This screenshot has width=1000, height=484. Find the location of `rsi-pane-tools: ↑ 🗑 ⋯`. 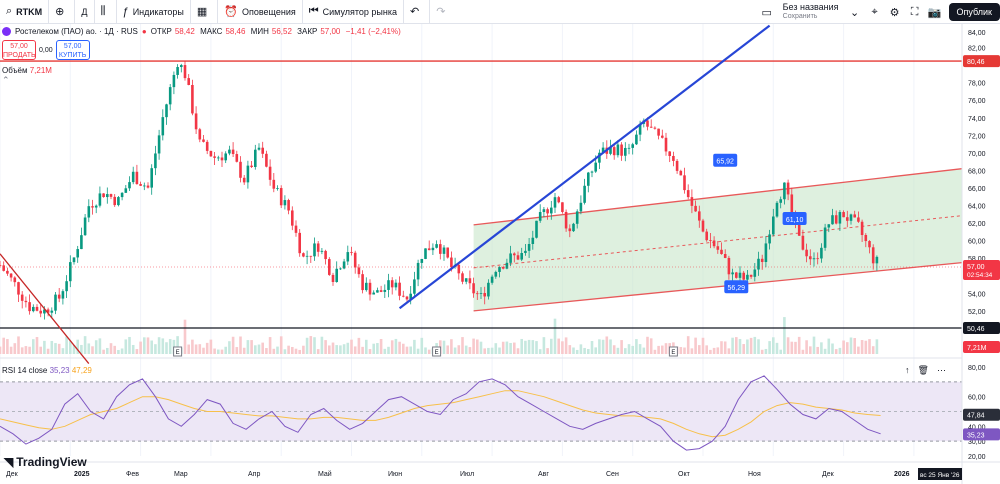

rsi-pane-tools: ↑ 🗑 ⋯ is located at coordinates (925, 370).